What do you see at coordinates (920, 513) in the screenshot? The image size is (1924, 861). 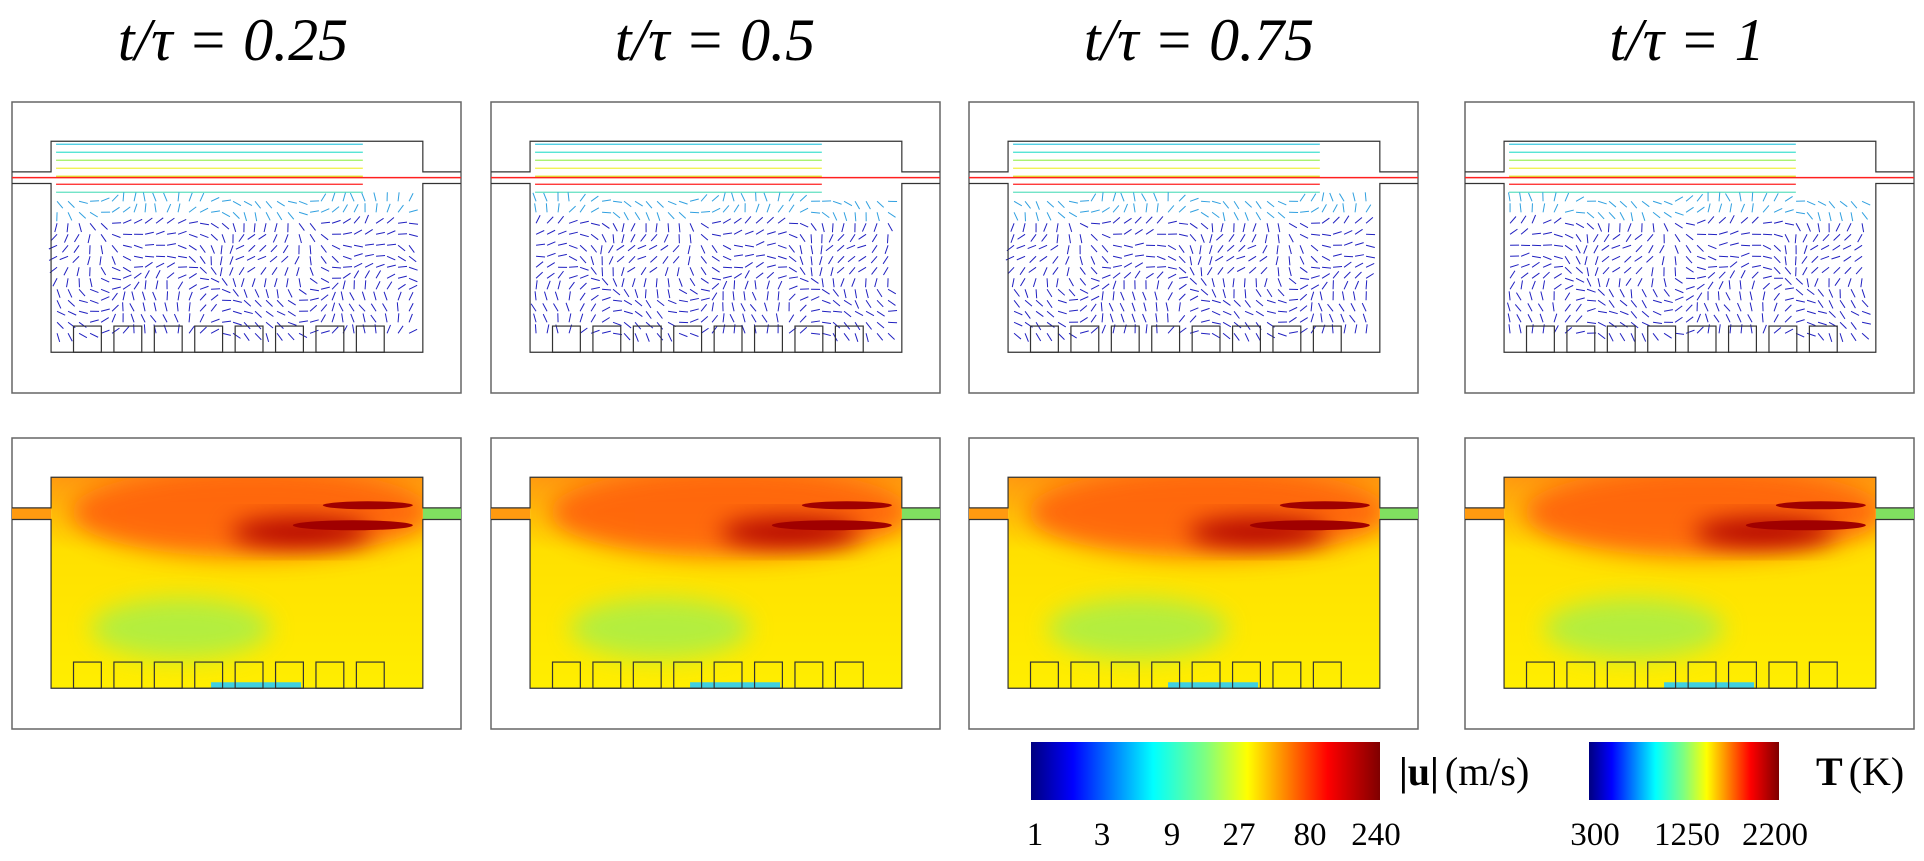 I see `outlet` at bounding box center [920, 513].